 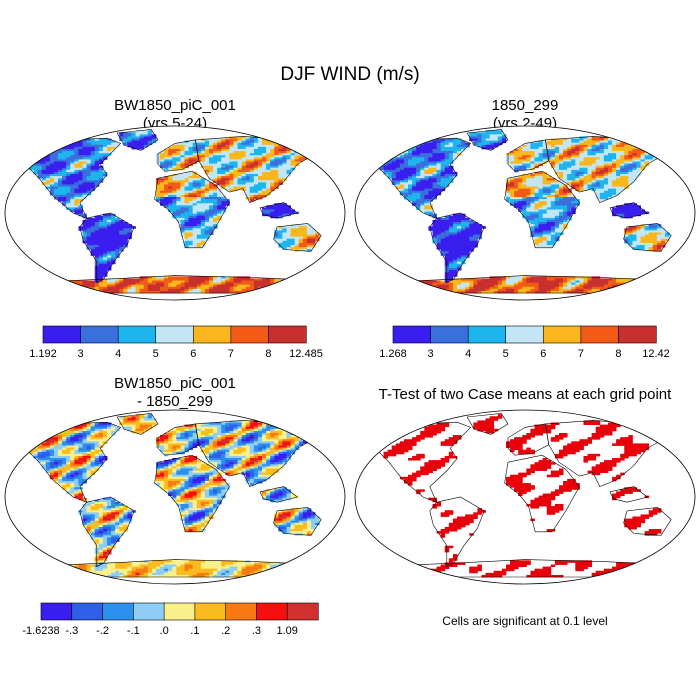 I want to click on map-panel-ttest, so click(x=525, y=497).